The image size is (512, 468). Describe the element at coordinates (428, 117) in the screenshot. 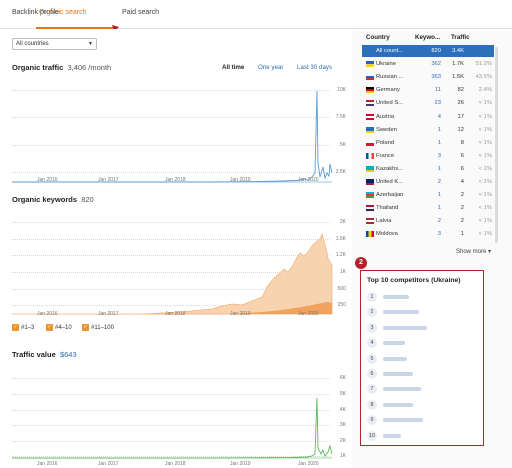

I see `country-row: Austria 4 17 < 1%` at that location.